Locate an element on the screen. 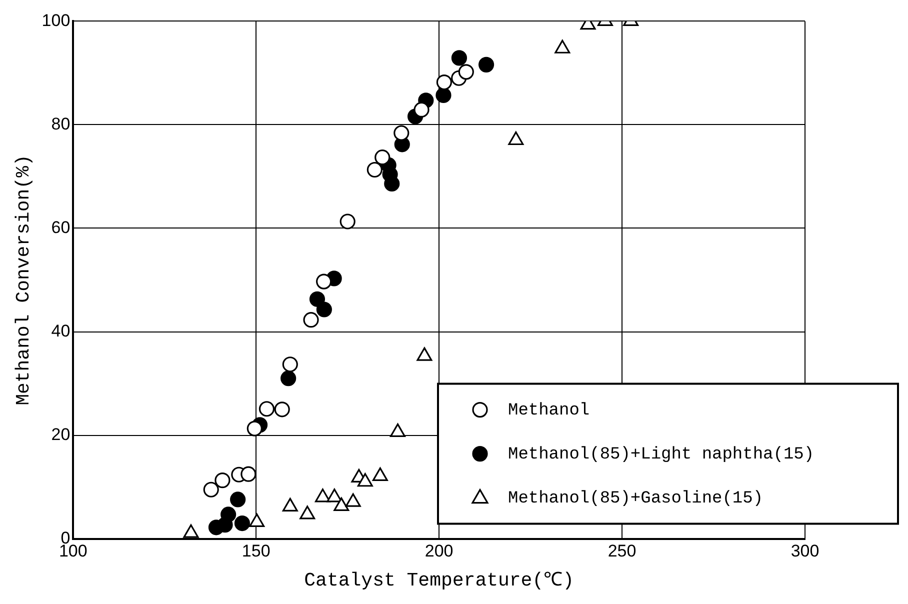 Image resolution: width=908 pixels, height=604 pixels. x-tick-label: 200 is located at coordinates (439, 551).